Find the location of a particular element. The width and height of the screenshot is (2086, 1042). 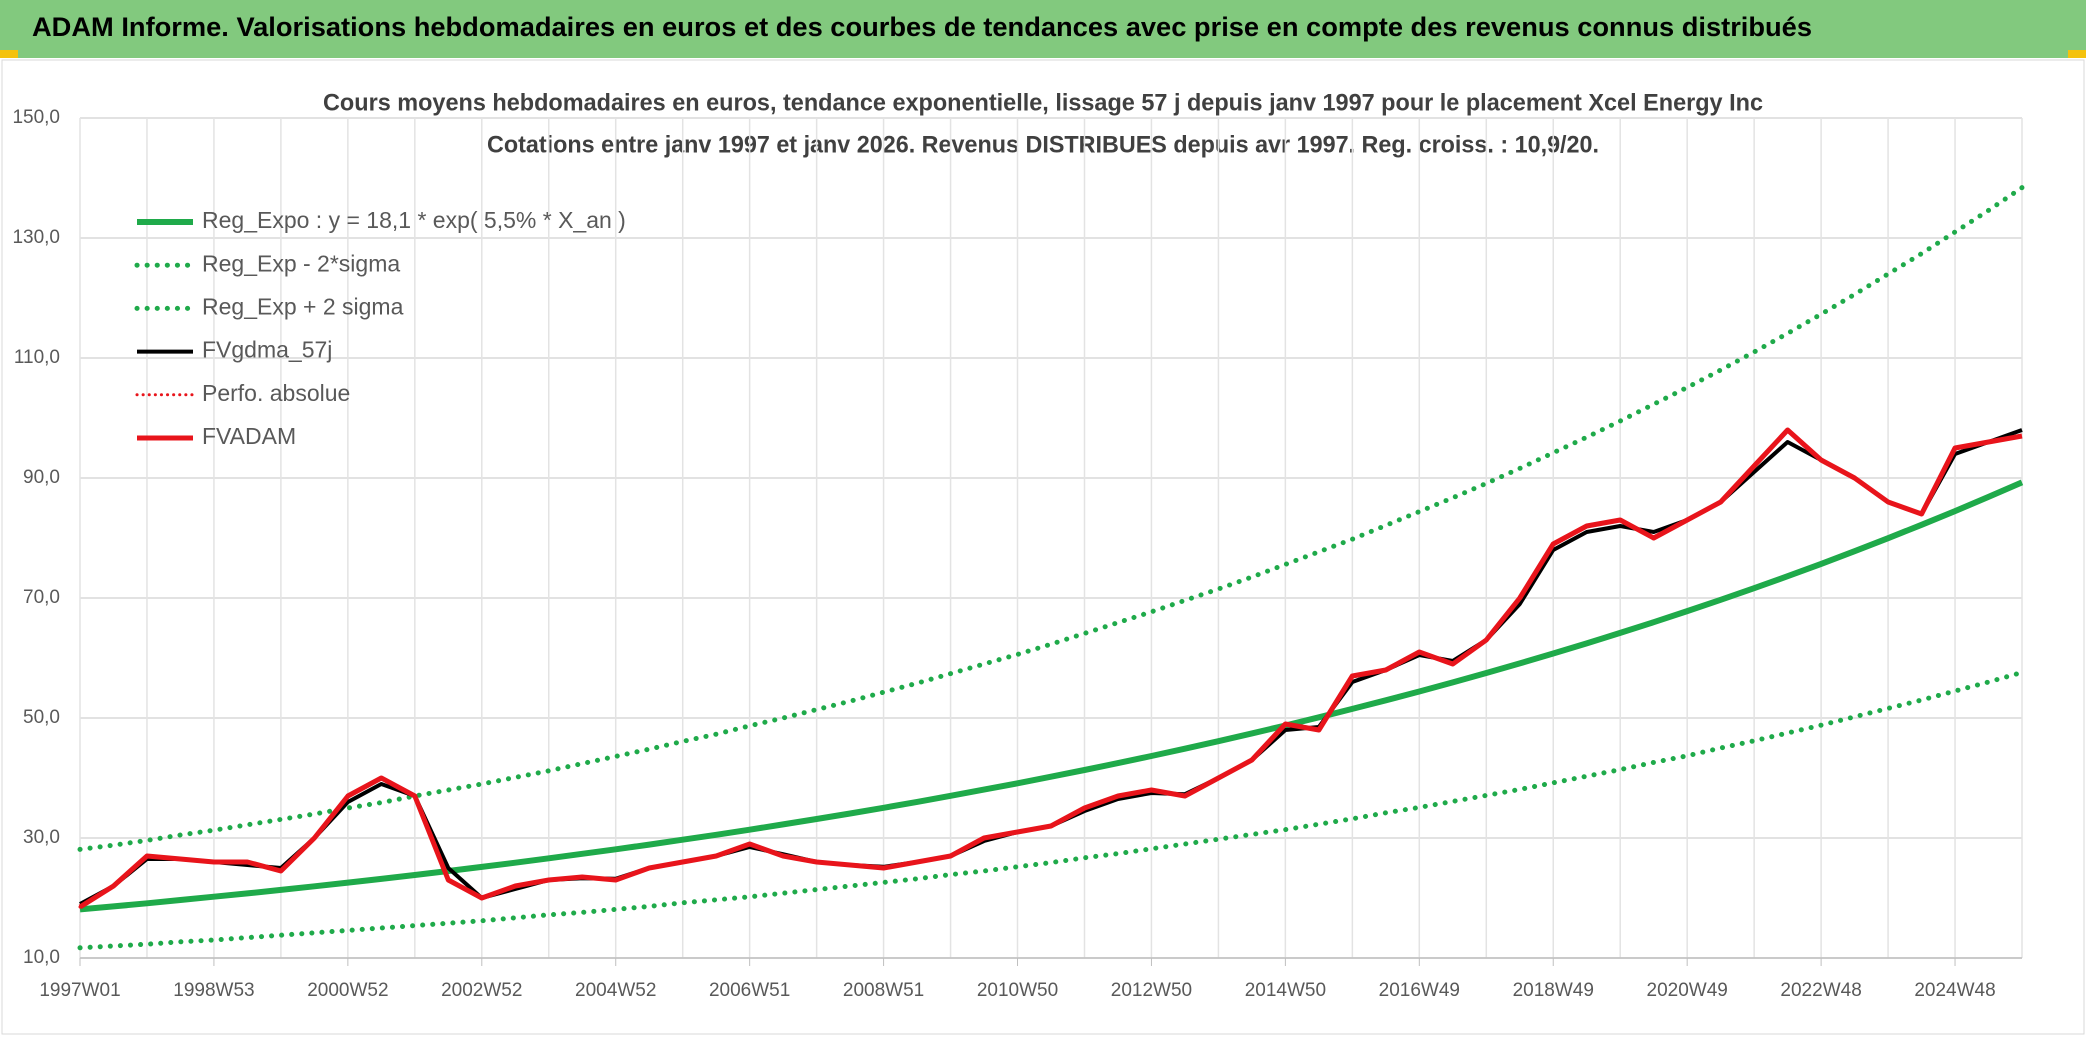

legend-label: Reg_Expo : y = 18,1 * exp( 5,5% * X_an ) is located at coordinates (414, 220).